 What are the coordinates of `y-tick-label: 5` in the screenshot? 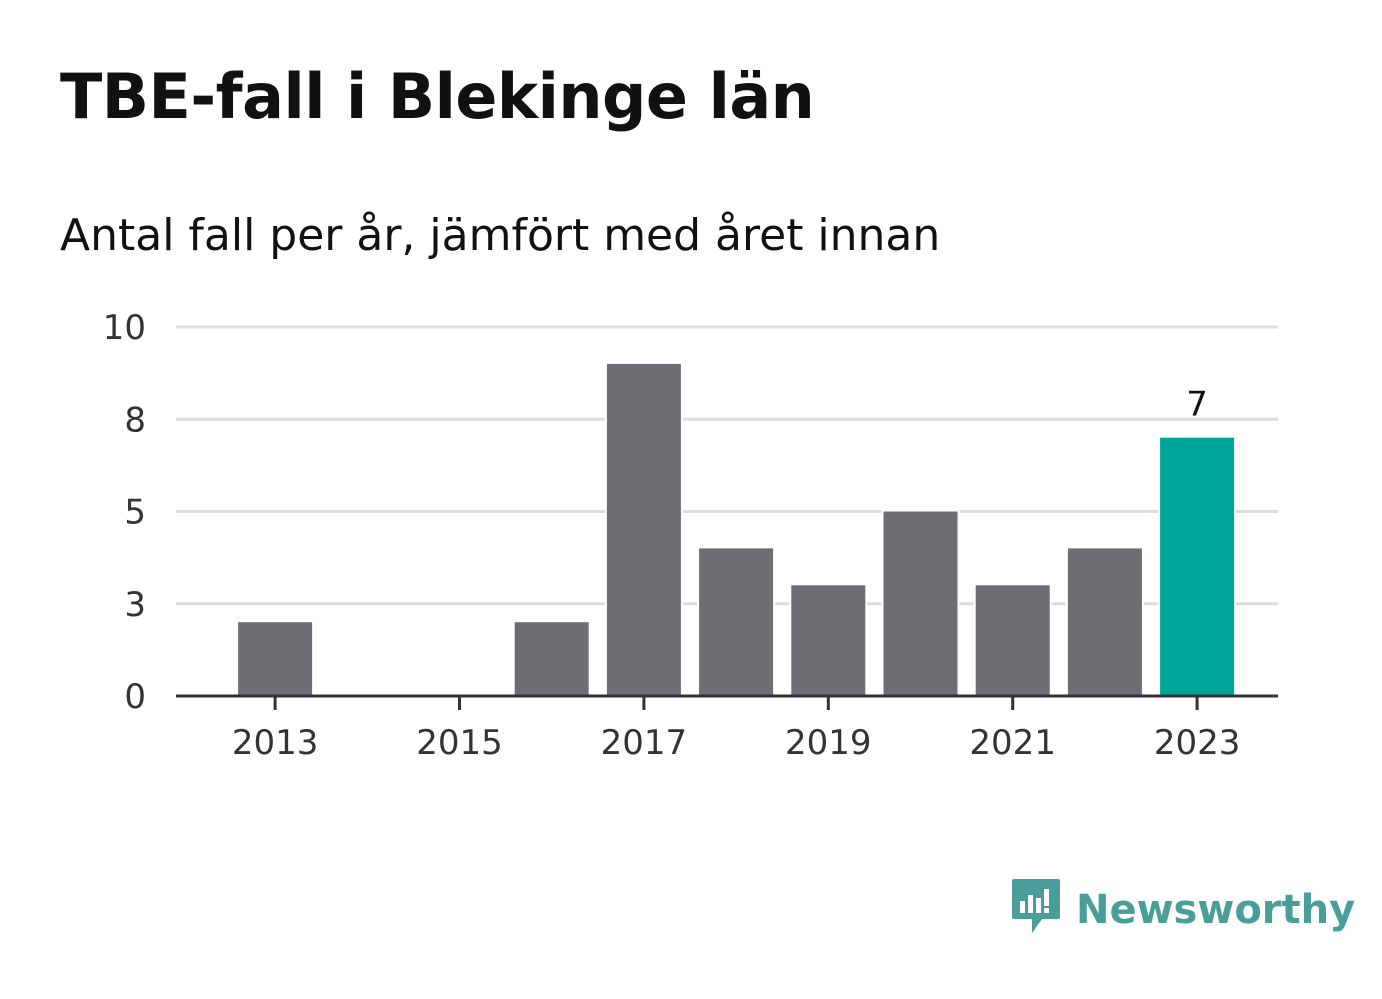 It's located at (135, 513).